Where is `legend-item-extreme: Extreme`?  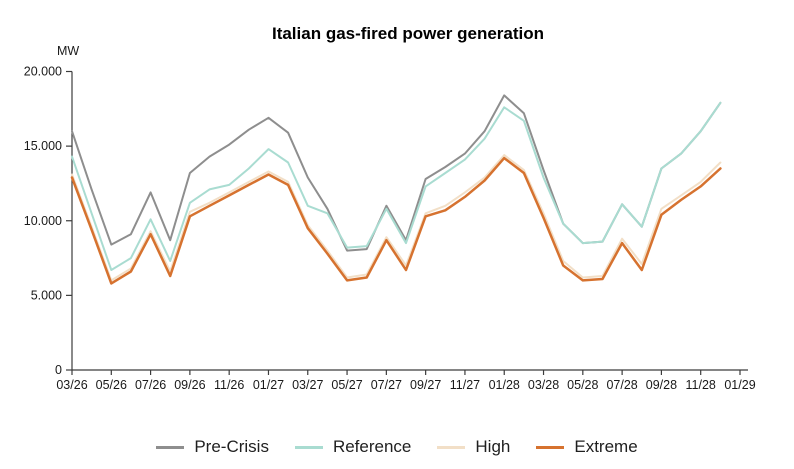
legend-item-extreme: Extreme is located at coordinates (587, 447).